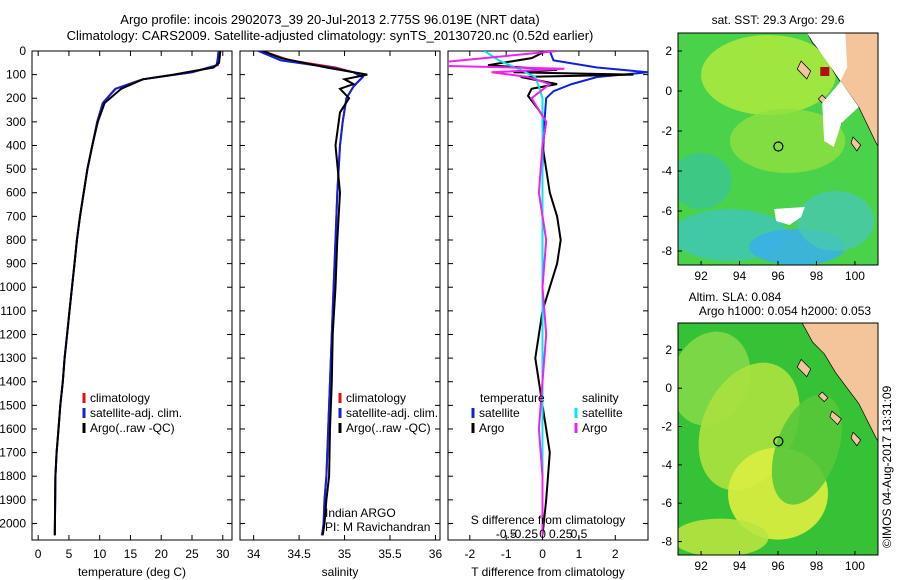 The width and height of the screenshot is (900, 580). Describe the element at coordinates (13, 453) in the screenshot. I see `y-tick-label: 1700` at that location.